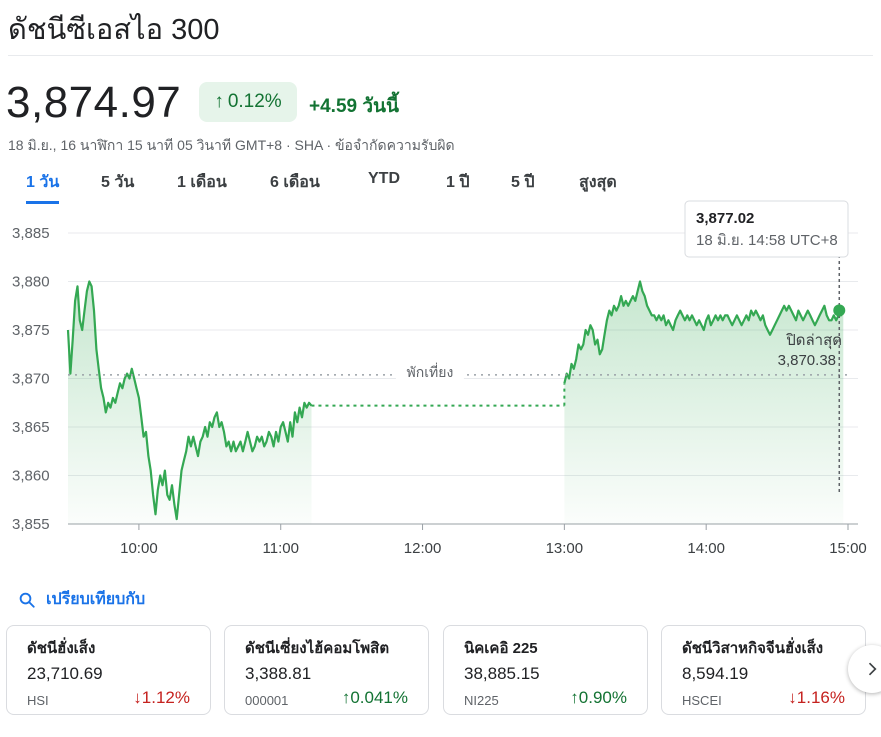 The height and width of the screenshot is (737, 881). What do you see at coordinates (702, 700) in the screenshot?
I see `card-index-symbol: HSCEI` at bounding box center [702, 700].